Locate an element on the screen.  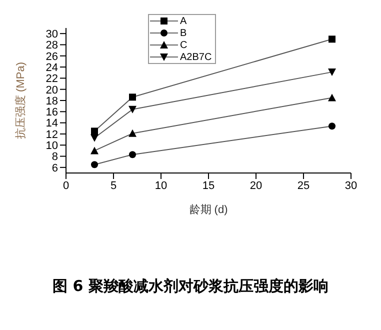
x-tick-label: 15 is located at coordinates (208, 186).